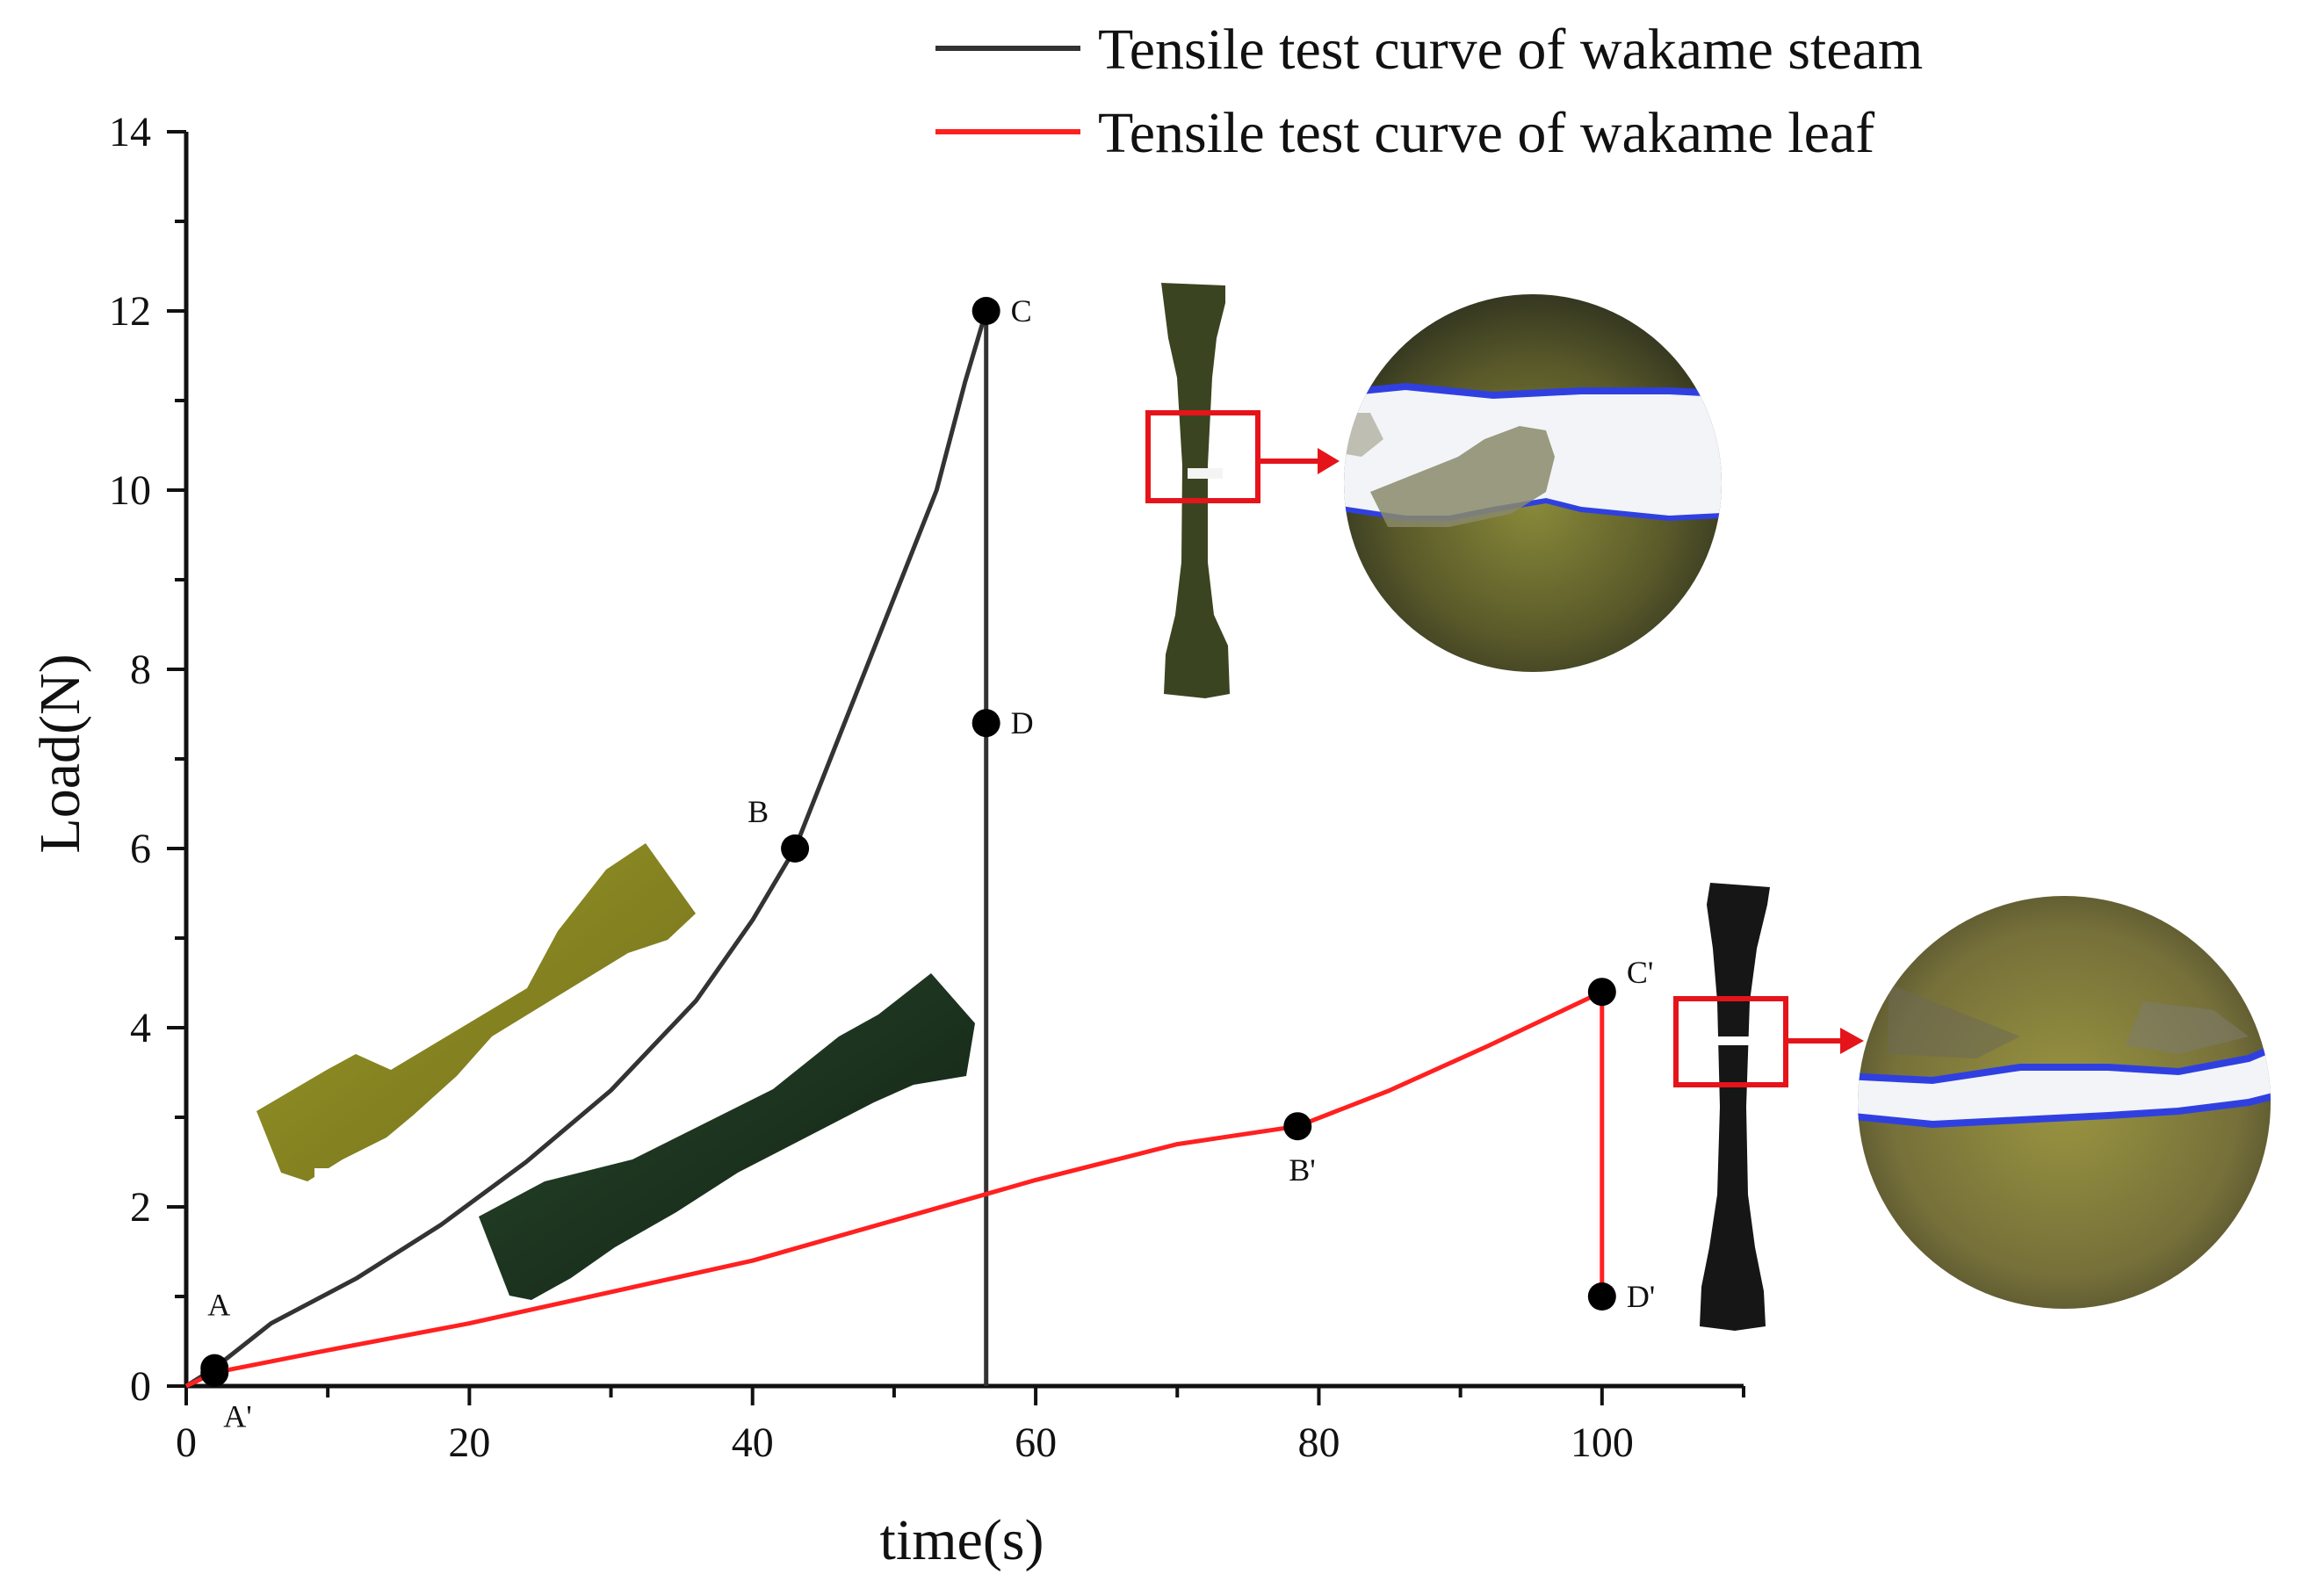  I want to click on y-tick-label: 4, so click(140, 1028).